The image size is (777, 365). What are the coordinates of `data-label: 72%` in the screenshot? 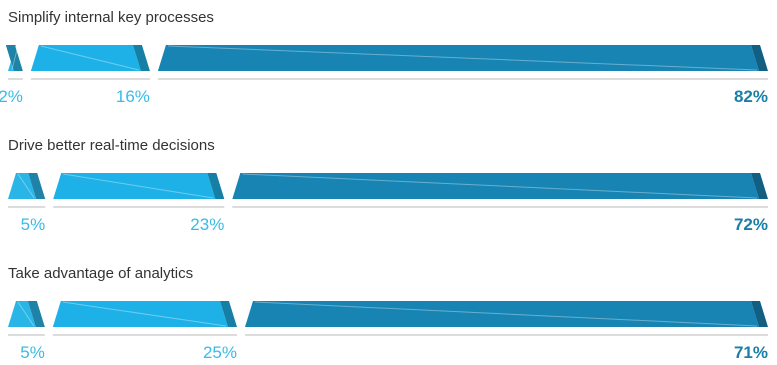 It's located at (751, 224).